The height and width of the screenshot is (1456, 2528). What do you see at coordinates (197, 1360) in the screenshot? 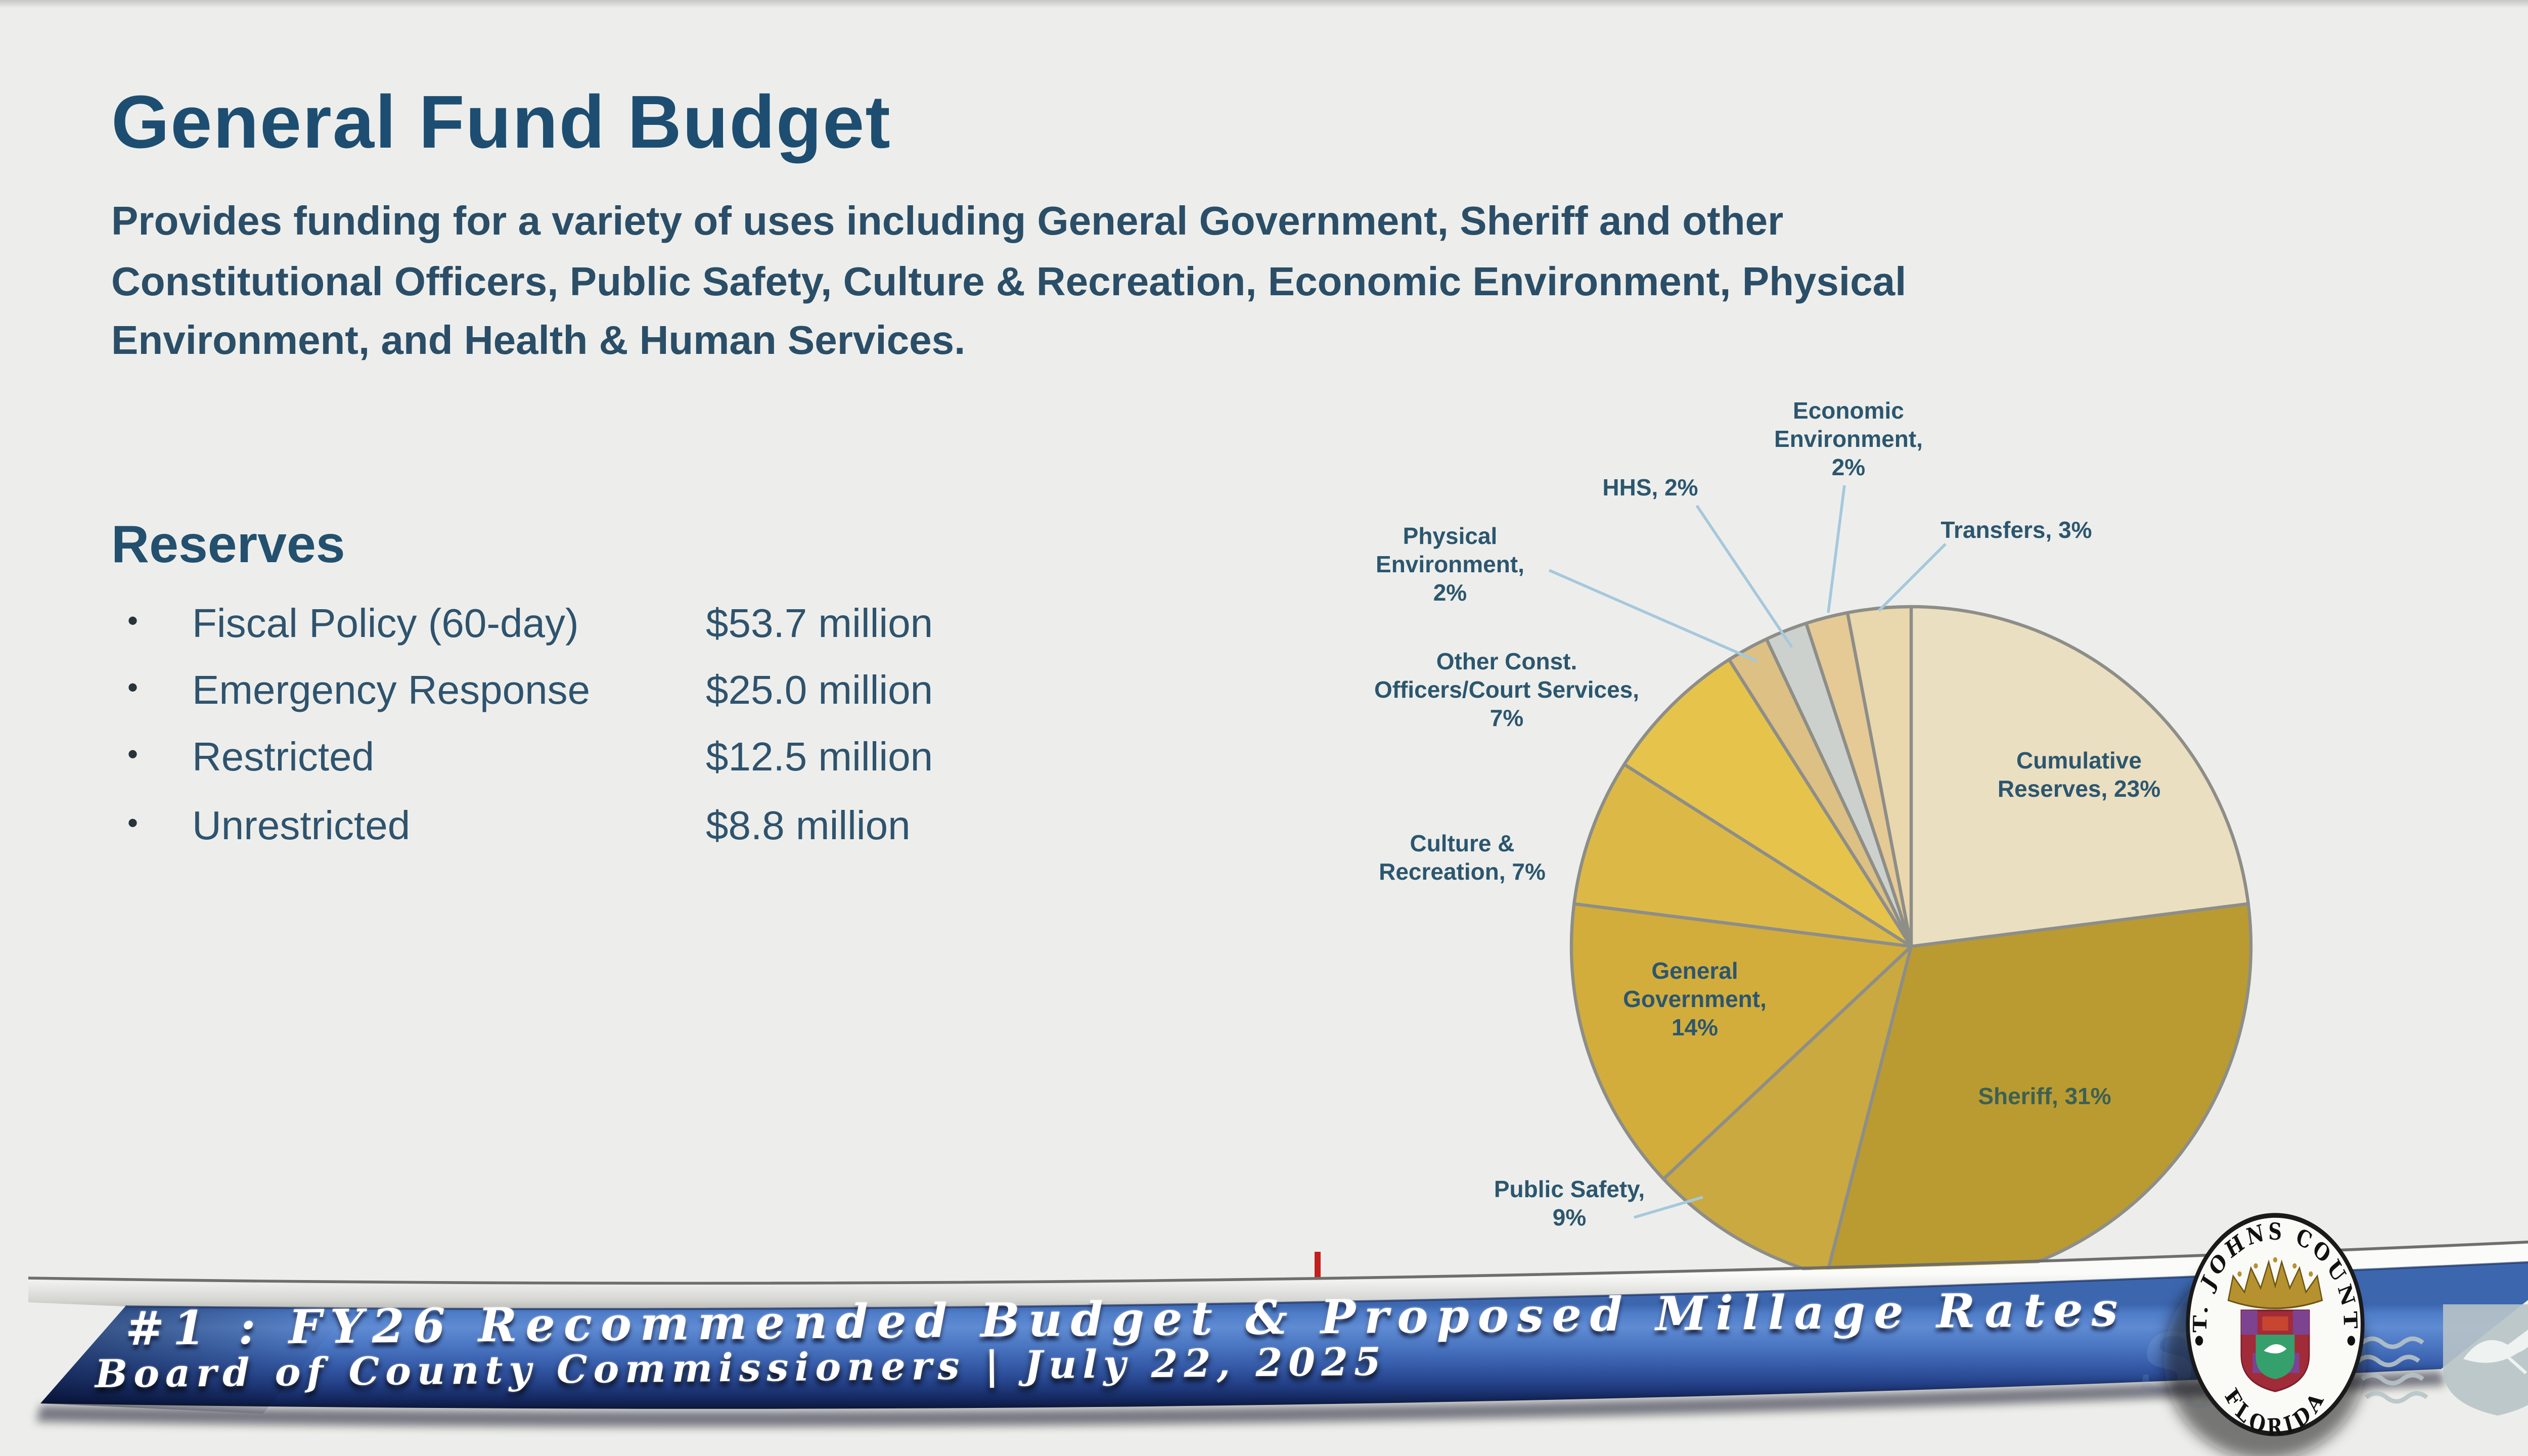
I see `banner-left-shade` at bounding box center [197, 1360].